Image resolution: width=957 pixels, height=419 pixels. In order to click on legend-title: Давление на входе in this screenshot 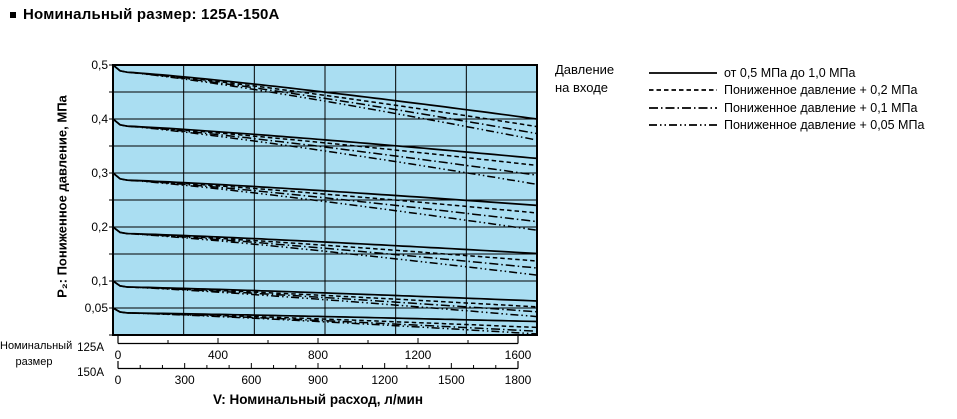, I will do `click(584, 79)`.